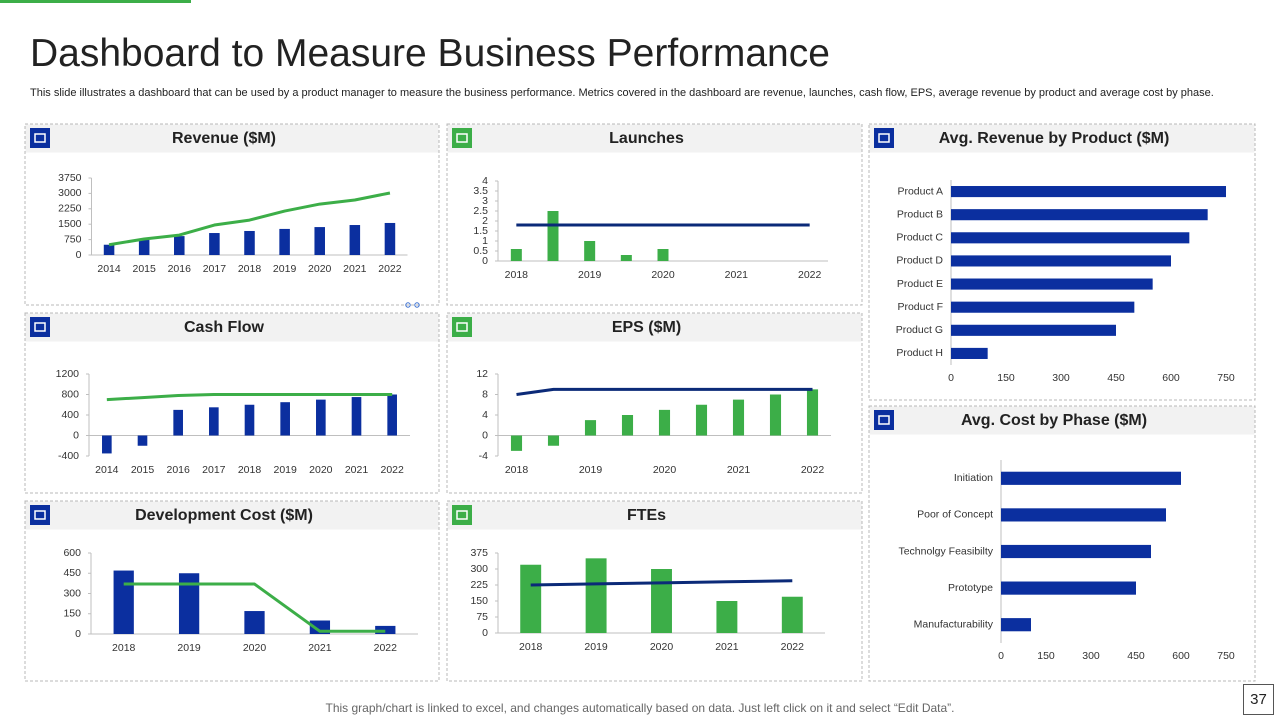 The height and width of the screenshot is (720, 1280). Describe the element at coordinates (531, 647) in the screenshot. I see `x-tick-label: 2018` at that location.